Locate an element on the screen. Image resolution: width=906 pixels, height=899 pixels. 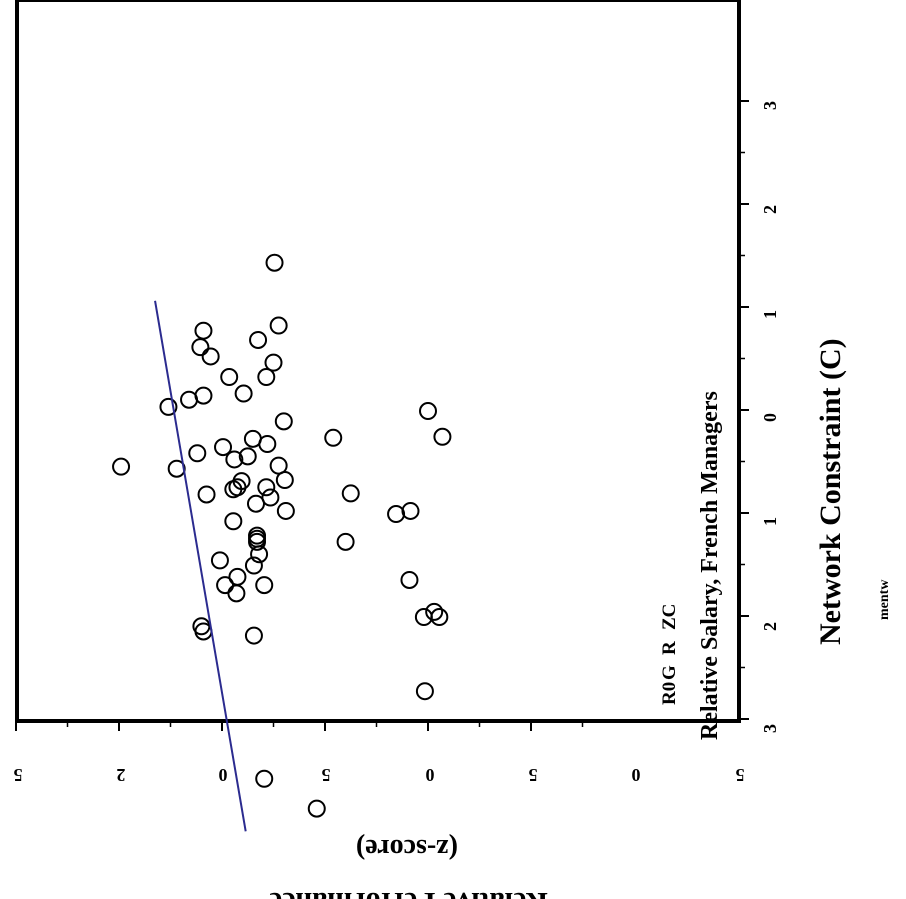
x-tick-label: 0 is located at coordinates (770, 417).